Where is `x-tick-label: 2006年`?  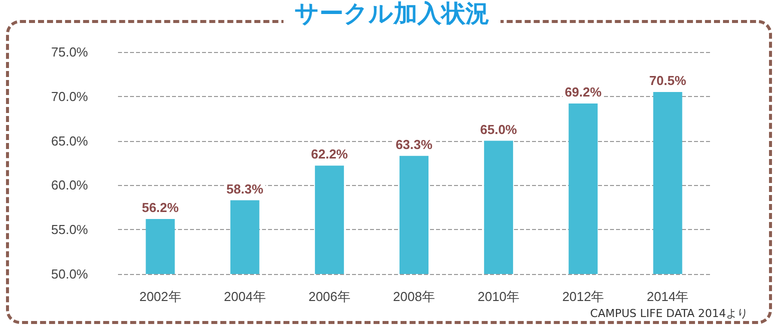 x-tick-label: 2006年 is located at coordinates (329, 296).